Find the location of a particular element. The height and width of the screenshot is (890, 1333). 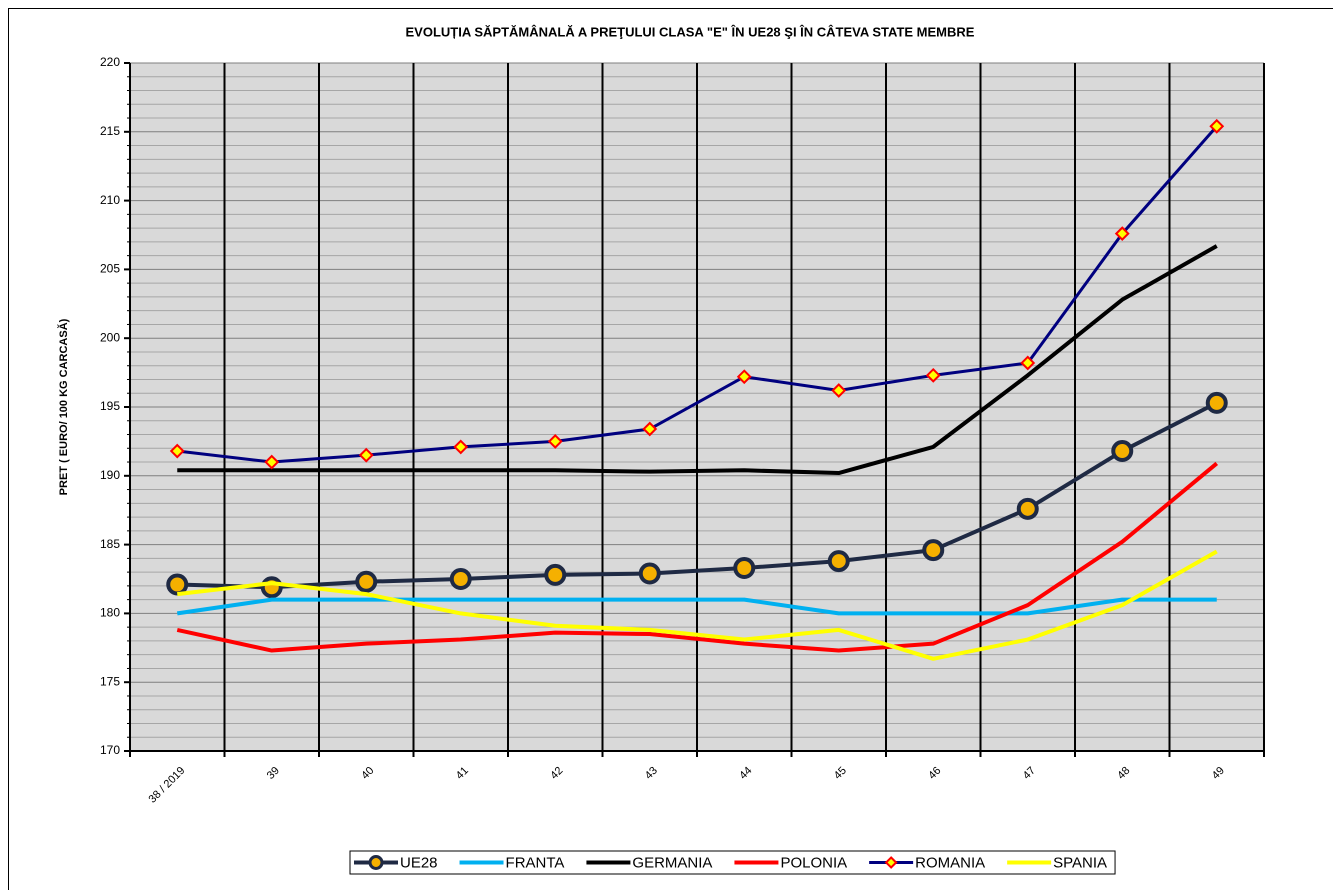

legend: UE28 FRANTA GERMANIA POLONIA ROMANIA SPANIA is located at coordinates (732, 862).